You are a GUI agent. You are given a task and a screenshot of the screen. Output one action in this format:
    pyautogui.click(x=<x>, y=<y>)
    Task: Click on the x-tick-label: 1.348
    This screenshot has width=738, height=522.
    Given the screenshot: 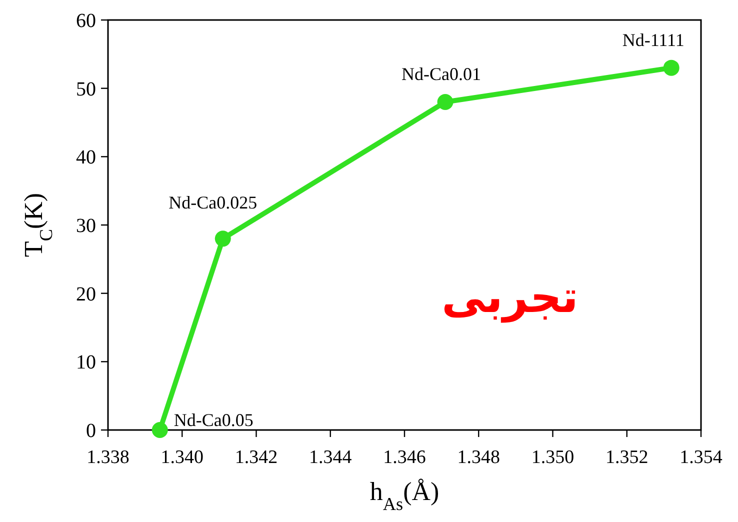 What is the action you would take?
    pyautogui.click(x=478, y=457)
    